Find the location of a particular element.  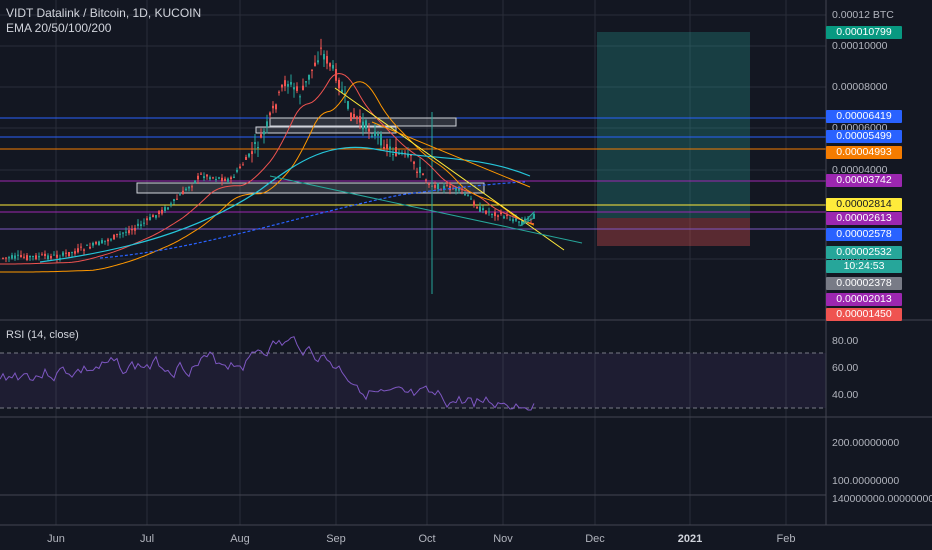

price-label-line: 0.00002613 is located at coordinates (864, 218).